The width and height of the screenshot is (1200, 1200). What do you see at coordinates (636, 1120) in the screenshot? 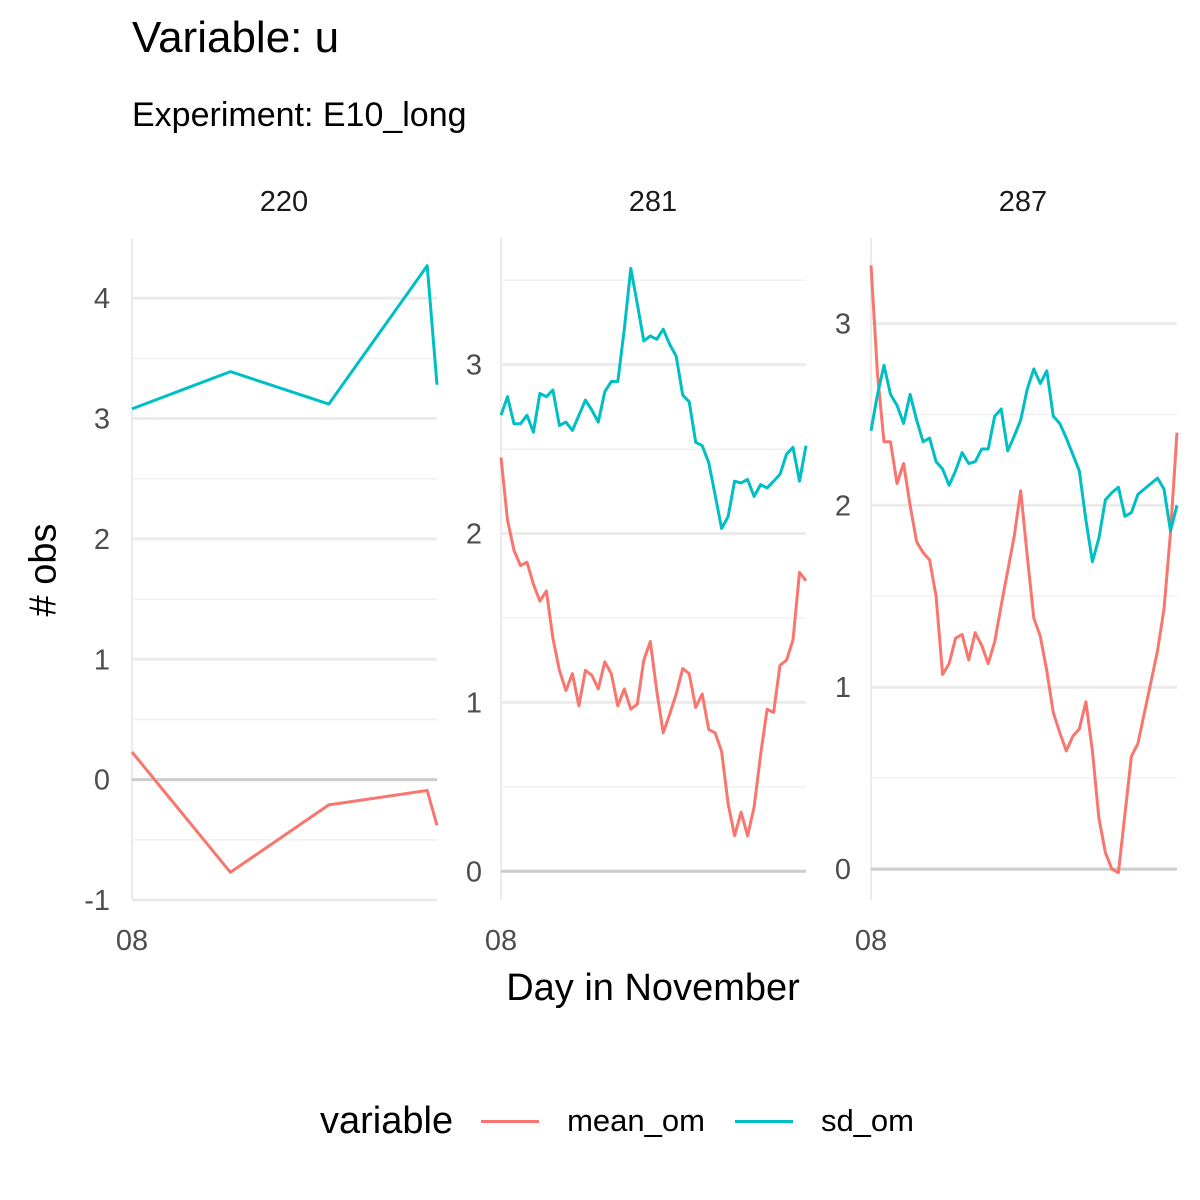
I see `legend-label-mean-om: mean_om` at bounding box center [636, 1120].